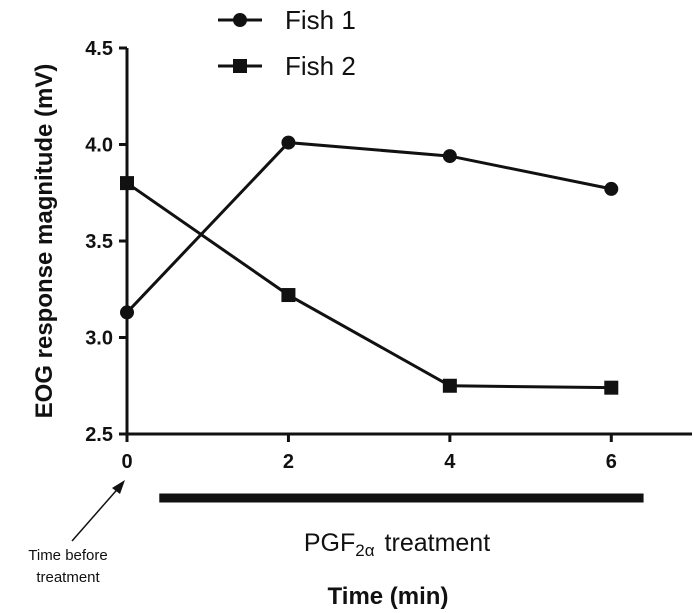 Image resolution: width=694 pixels, height=613 pixels. I want to click on note-line-1: Time before, so click(67, 555).